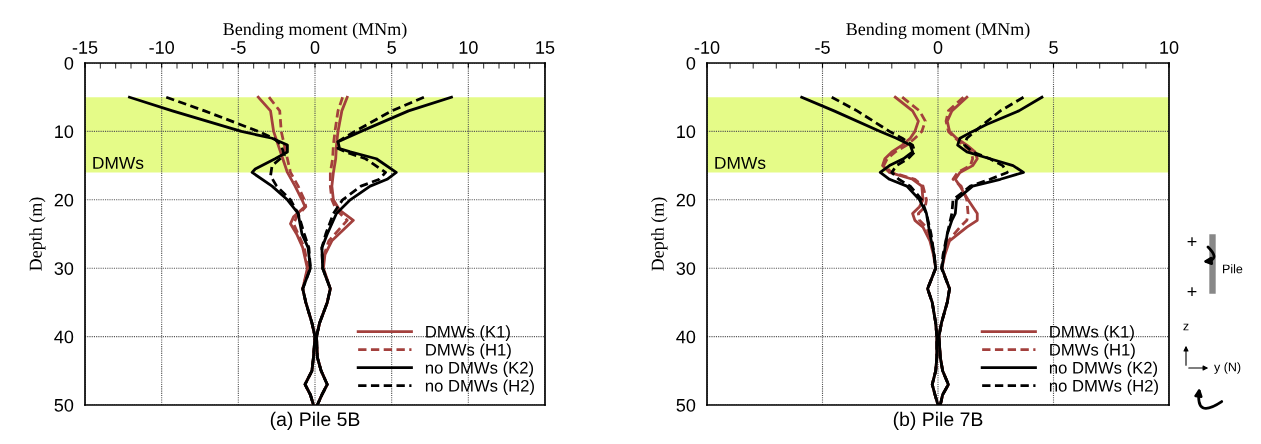  What do you see at coordinates (1227, 368) in the screenshot?
I see `text: y (N)` at bounding box center [1227, 368].